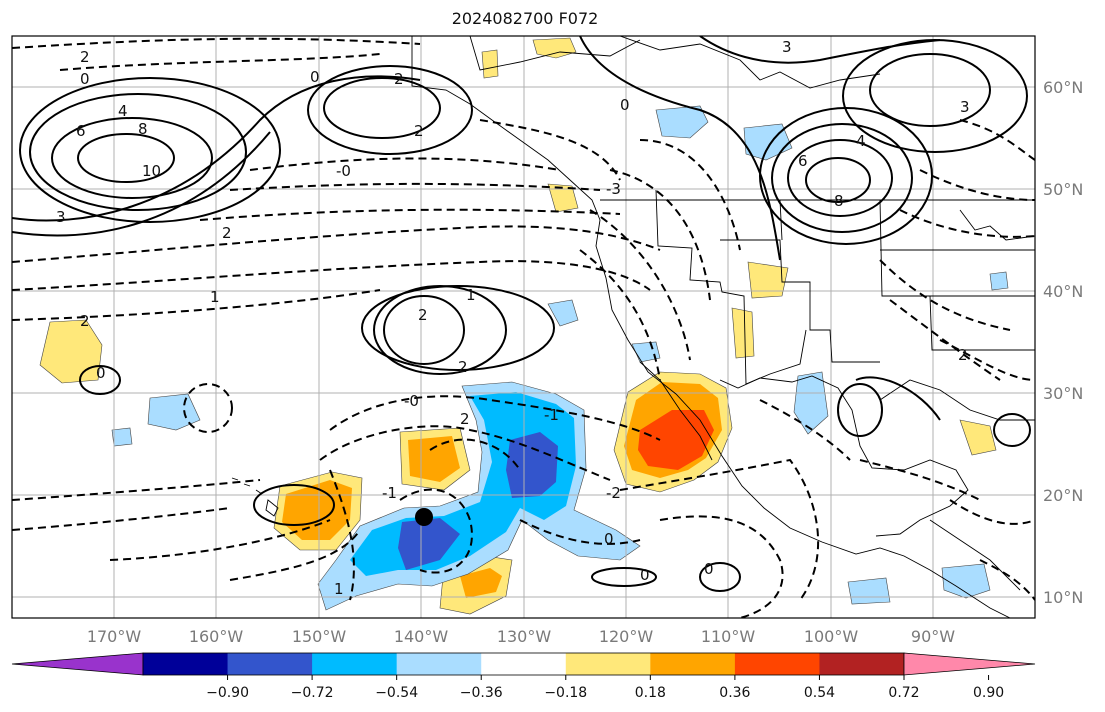  Describe the element at coordinates (424, 517) in the screenshot. I see `storm-center-dot` at that location.